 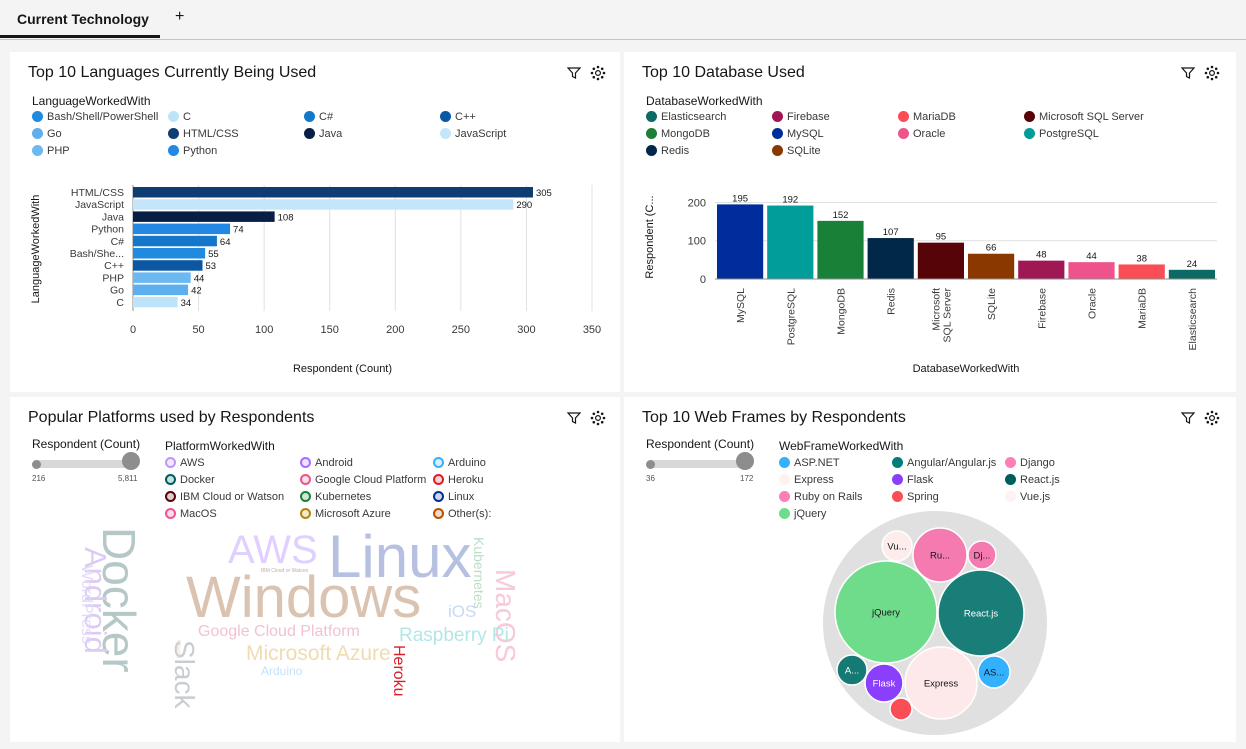 I want to click on x-tick-label: 100, so click(x=264, y=330).